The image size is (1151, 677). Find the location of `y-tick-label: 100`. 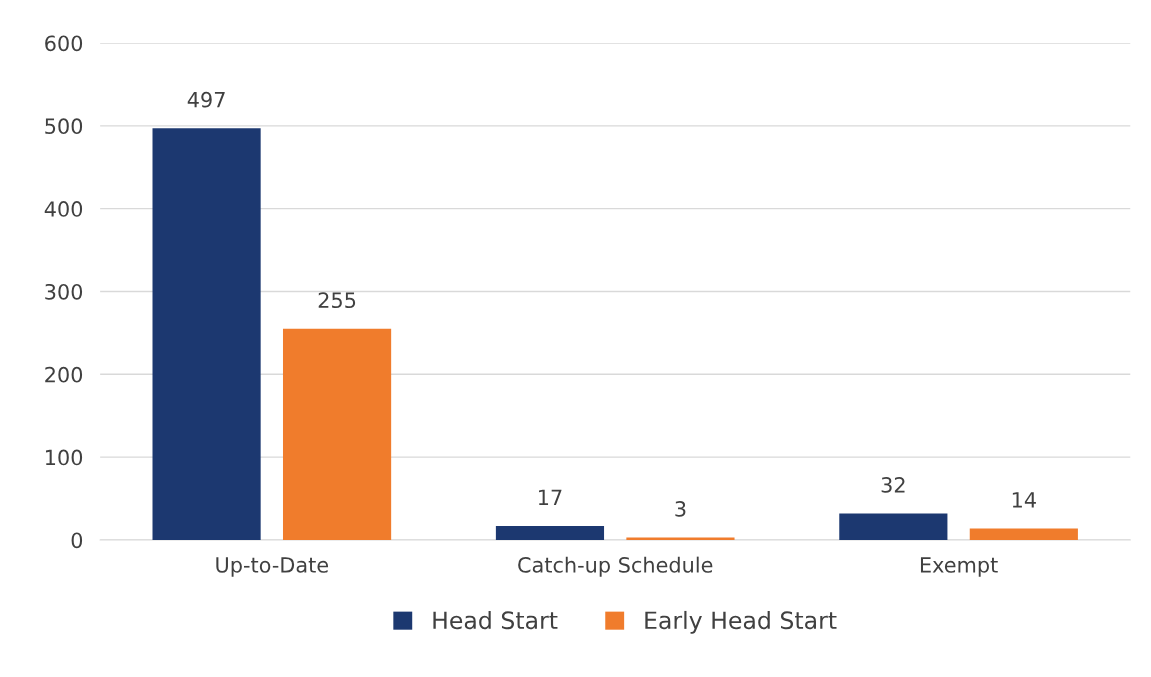

y-tick-label: 100 is located at coordinates (64, 457).